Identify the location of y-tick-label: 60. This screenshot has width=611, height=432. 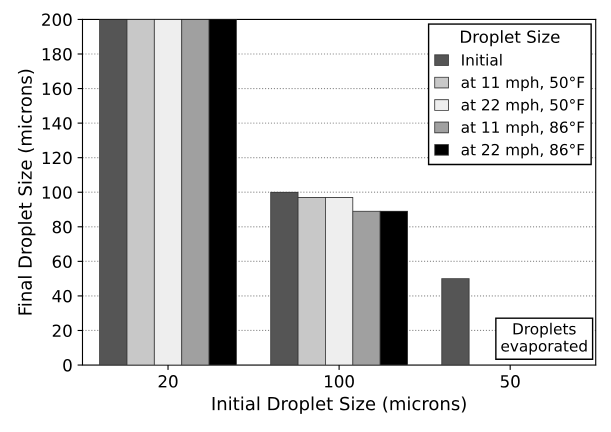
(62, 261).